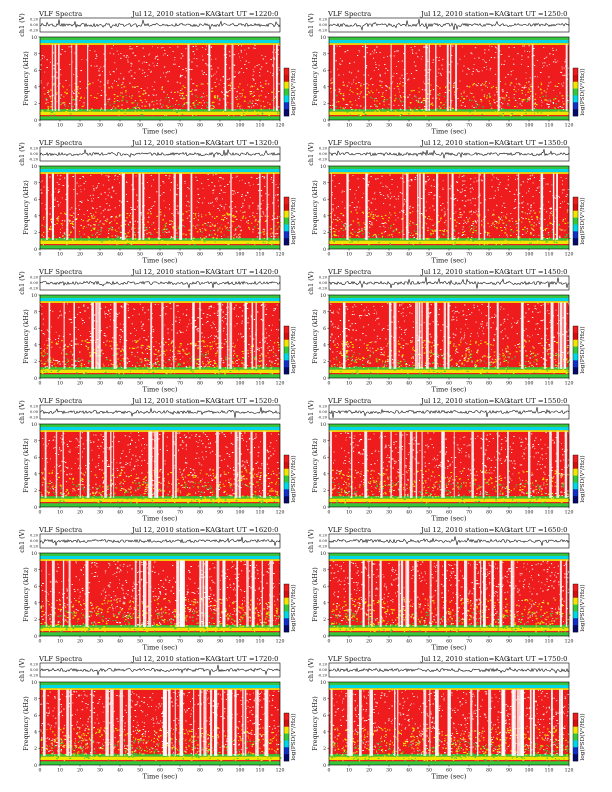 Image resolution: width=612 pixels, height=792 pixels. What do you see at coordinates (160, 247) in the screenshot?
I see `band-bottom-green` at bounding box center [160, 247].